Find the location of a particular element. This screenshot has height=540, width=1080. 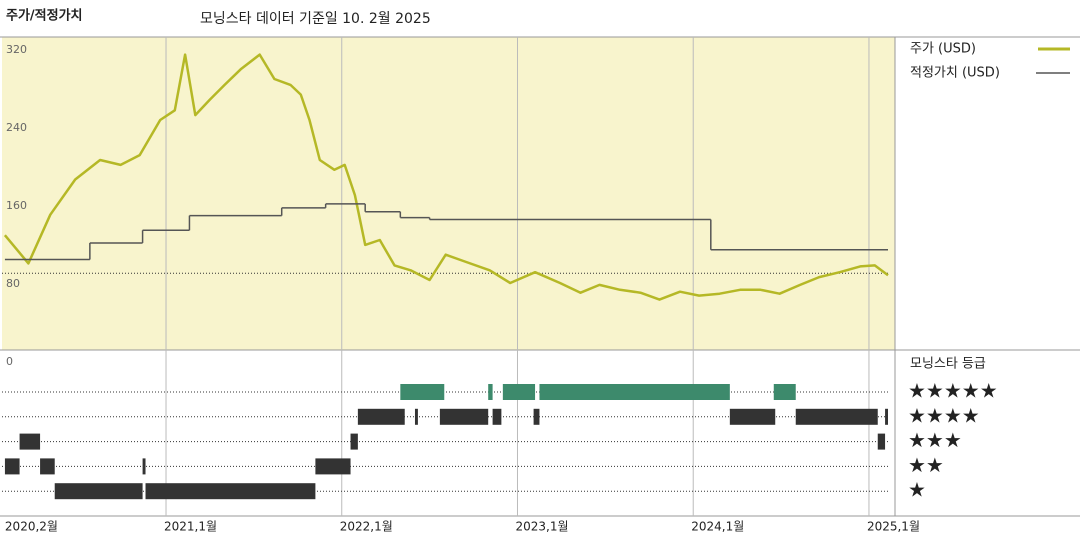

rating-label: ★★ is located at coordinates (926, 465).